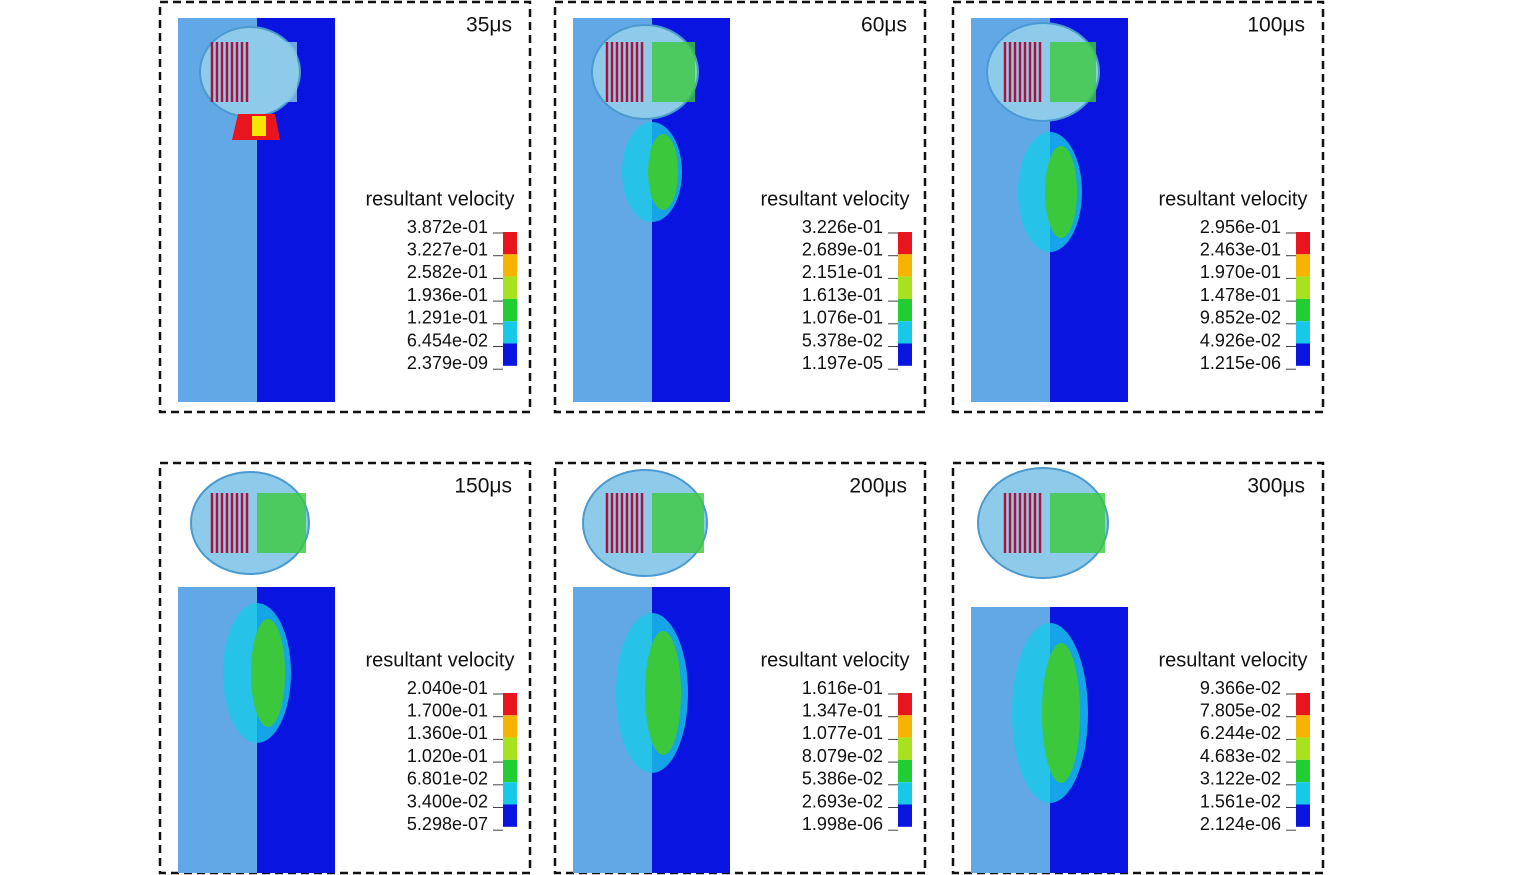 This screenshot has height=875, width=1516. Describe the element at coordinates (447, 340) in the screenshot. I see `legend-label: 6.454e-02` at that location.